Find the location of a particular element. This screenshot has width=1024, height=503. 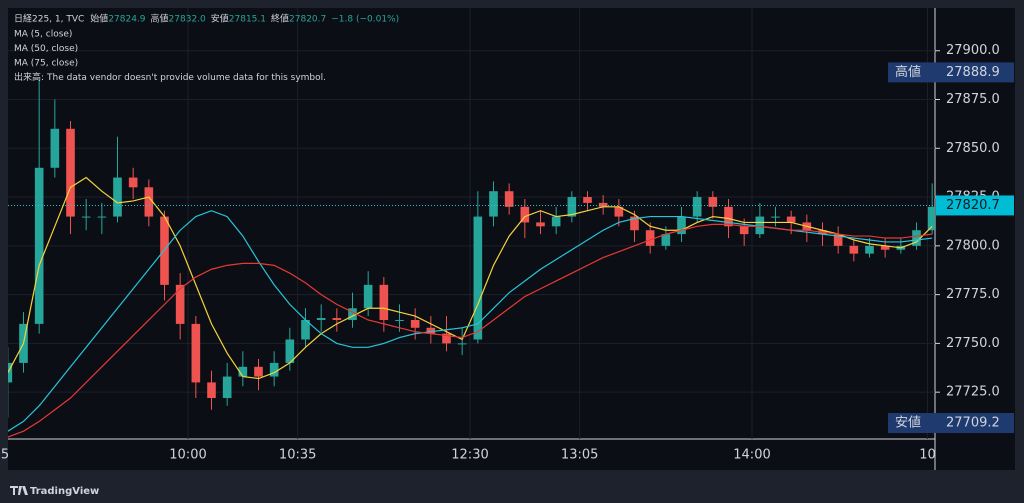

y-tick-label: 27725.0 is located at coordinates (973, 392).